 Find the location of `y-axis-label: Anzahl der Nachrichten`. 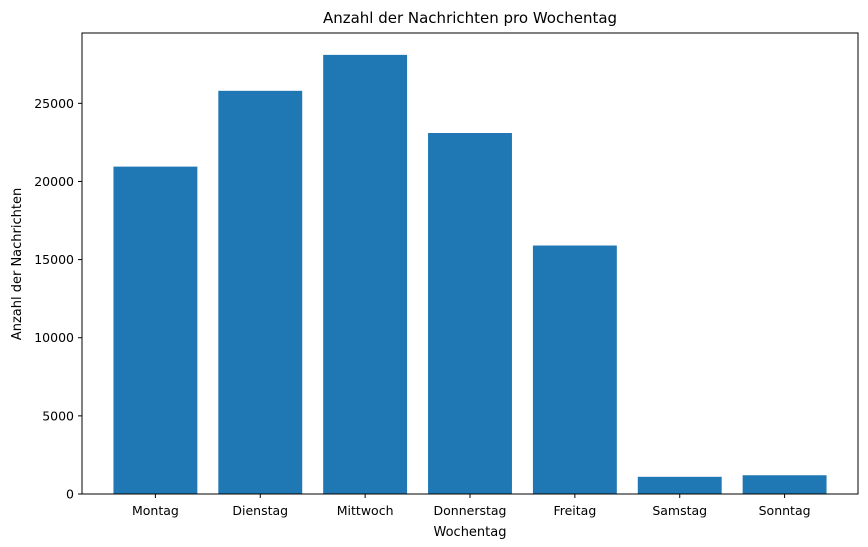

y-axis-label: Anzahl der Nachrichten is located at coordinates (17, 264).